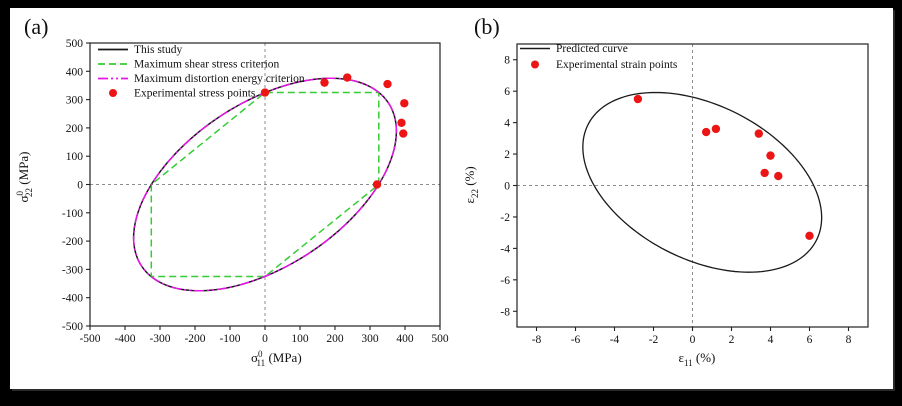  What do you see at coordinates (159, 339) in the screenshot?
I see `x-tick-label: -300` at bounding box center [159, 339].